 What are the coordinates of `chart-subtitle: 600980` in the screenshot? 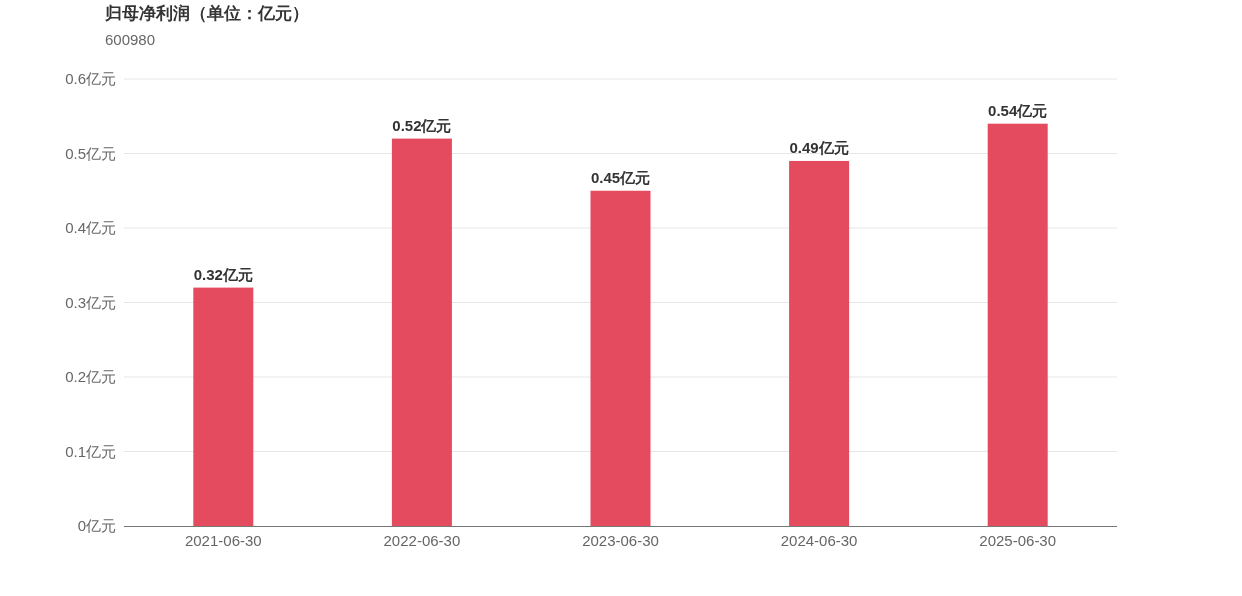 It's located at (130, 39).